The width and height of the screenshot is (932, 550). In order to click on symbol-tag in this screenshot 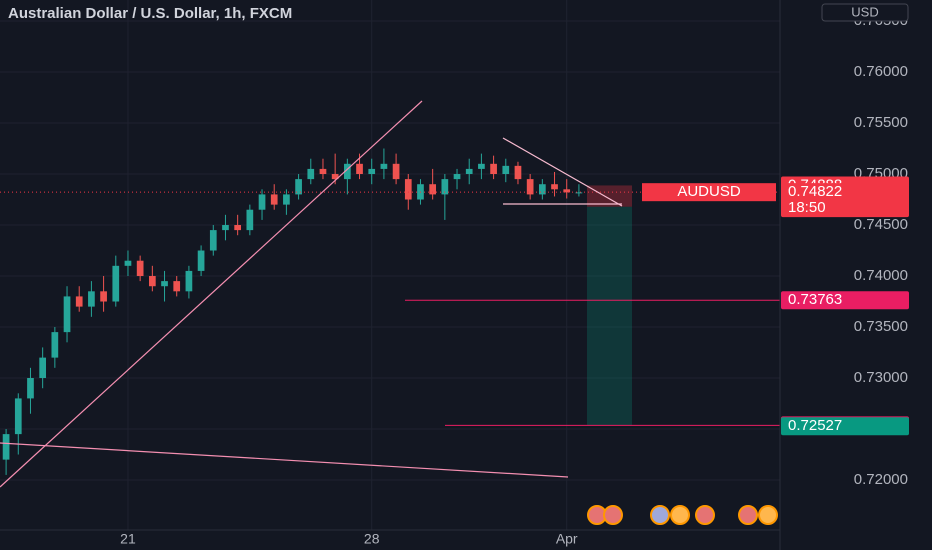, I will do `click(709, 192)`.